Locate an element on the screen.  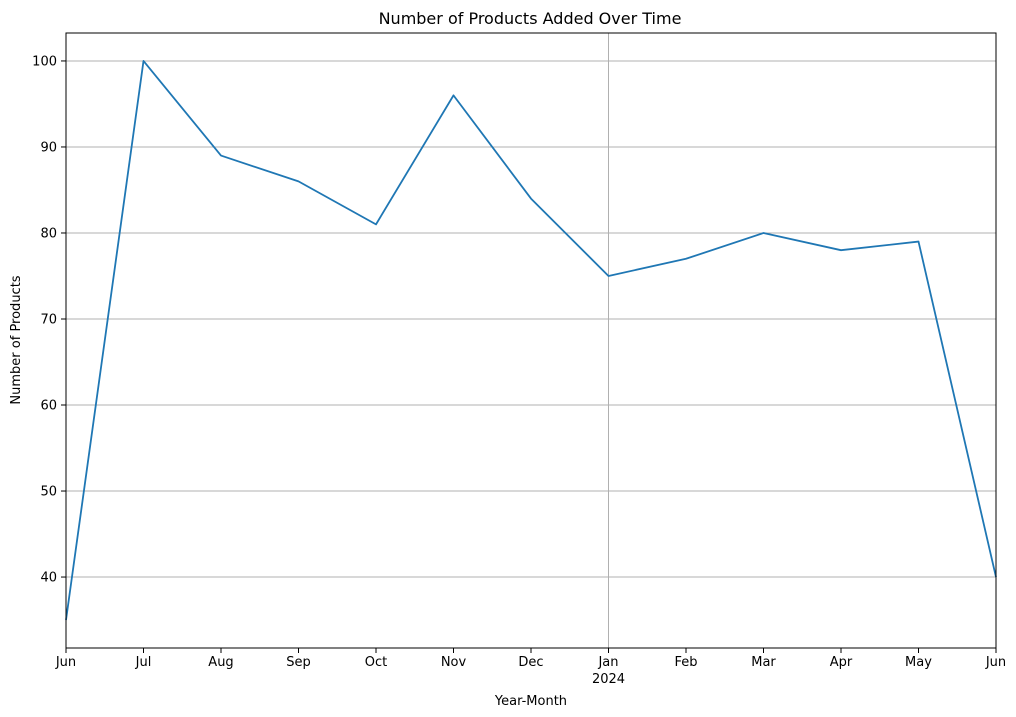
y-axis: 40 50 60 70 80 90 100 is located at coordinates (49, 320).